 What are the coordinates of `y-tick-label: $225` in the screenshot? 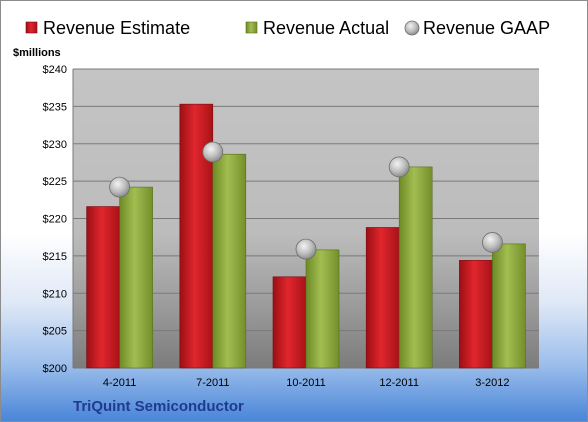 It's located at (55, 182).